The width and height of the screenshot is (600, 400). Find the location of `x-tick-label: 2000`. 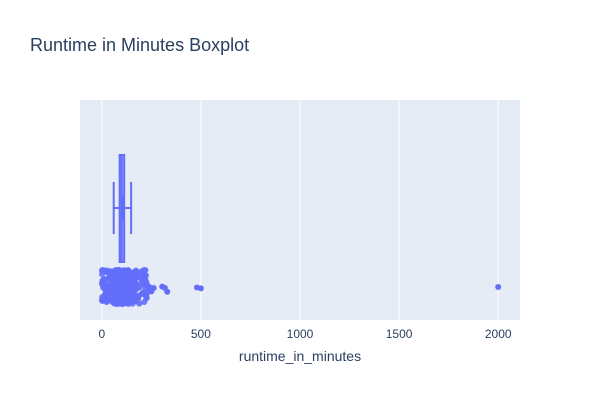

x-tick-label: 2000 is located at coordinates (498, 334).